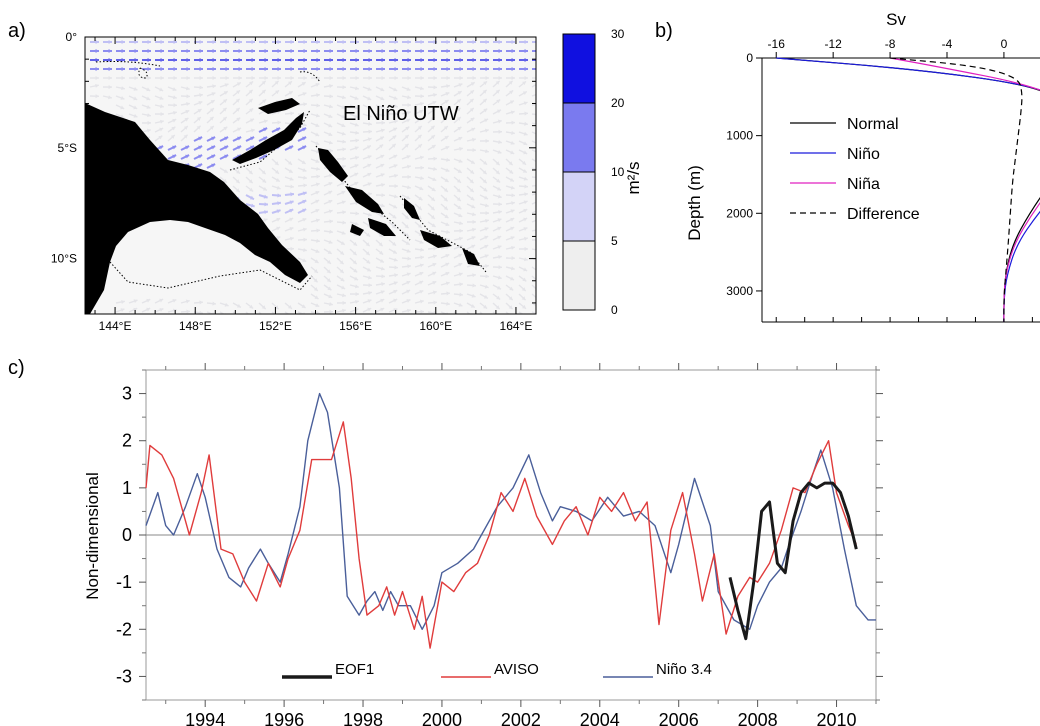 The image size is (1040, 726). I want to click on new-guinea-land, so click(196, 208).